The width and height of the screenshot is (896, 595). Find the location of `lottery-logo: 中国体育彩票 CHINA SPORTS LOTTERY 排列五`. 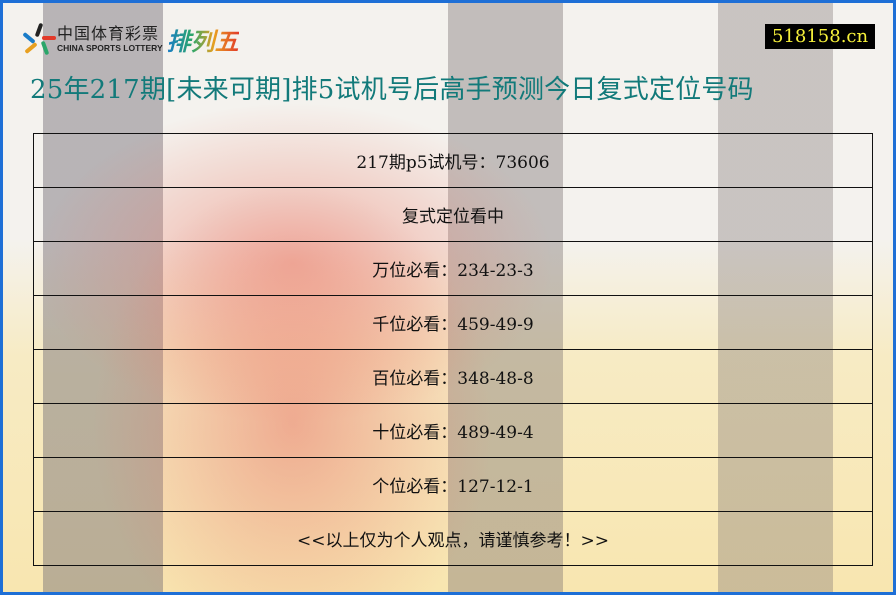

lottery-logo: 中国体育彩票 CHINA SPORTS LOTTERY 排列五 is located at coordinates (130, 39).